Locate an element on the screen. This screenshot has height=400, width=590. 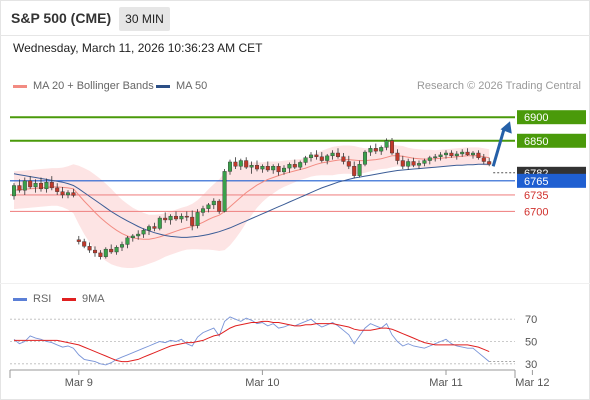
resistance-label-6900: 6900 is located at coordinates (536, 118).